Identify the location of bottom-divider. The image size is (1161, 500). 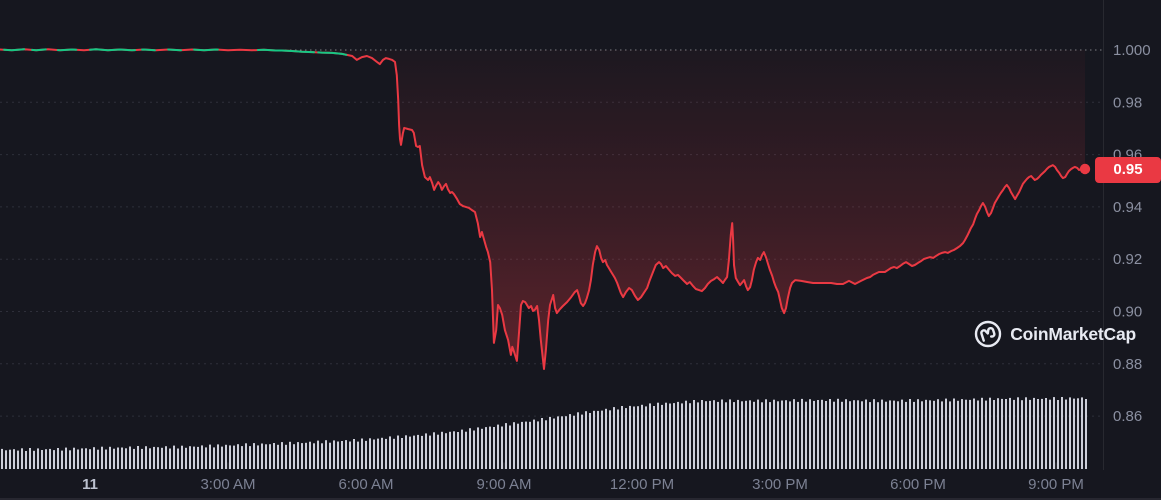
(580, 499).